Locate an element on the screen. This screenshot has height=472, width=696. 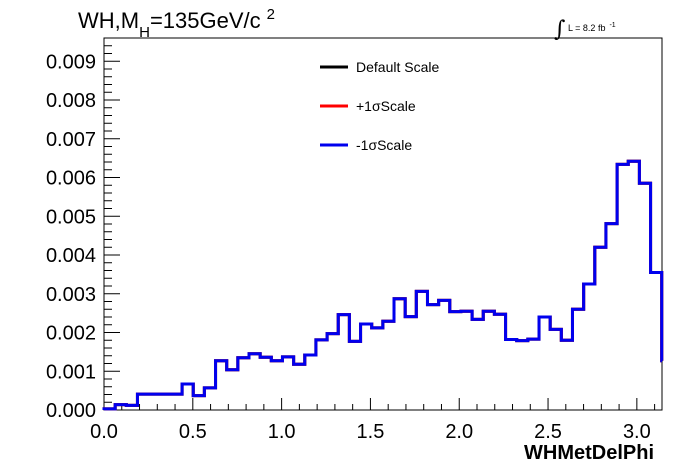
chart-title: WH,MH=135GeV/c 2 is located at coordinates (176, 23).